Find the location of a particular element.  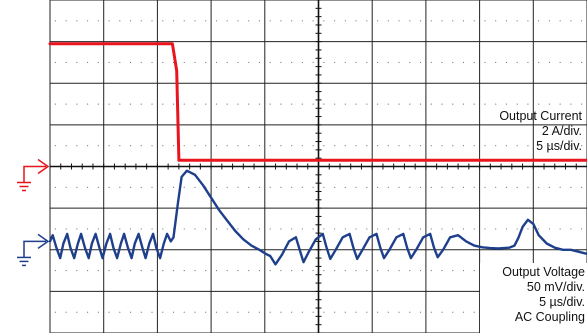

current-time-label: 5 µs/div. is located at coordinates (559, 146).